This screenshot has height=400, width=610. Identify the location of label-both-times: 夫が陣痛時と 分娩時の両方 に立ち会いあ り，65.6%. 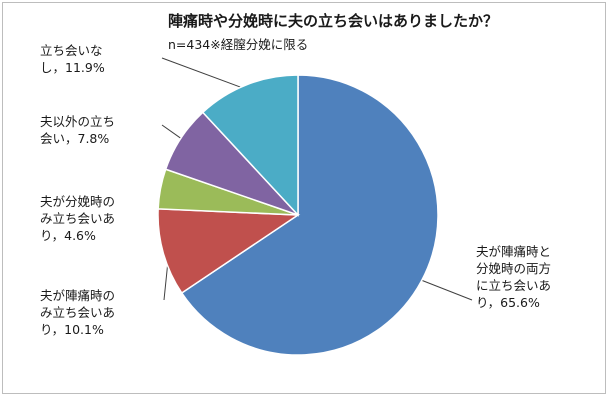
(514, 277).